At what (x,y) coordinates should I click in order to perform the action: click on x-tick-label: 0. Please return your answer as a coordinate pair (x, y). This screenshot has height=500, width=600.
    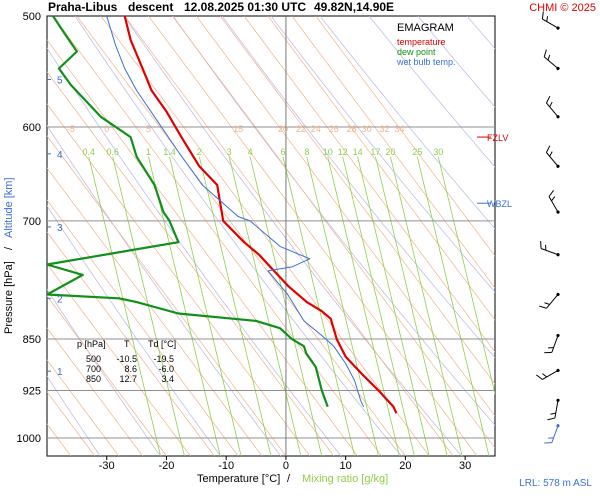
    Looking at the image, I should click on (286, 466).